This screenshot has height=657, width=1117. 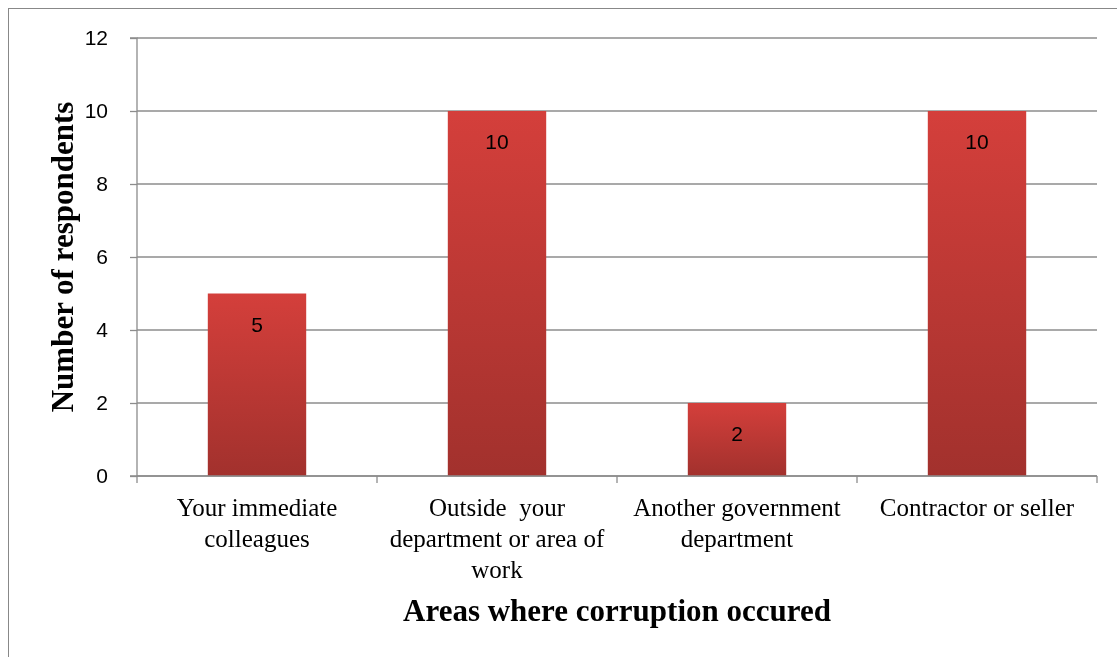 I want to click on x-tick-label: Your immediate colleagues, so click(x=257, y=523).